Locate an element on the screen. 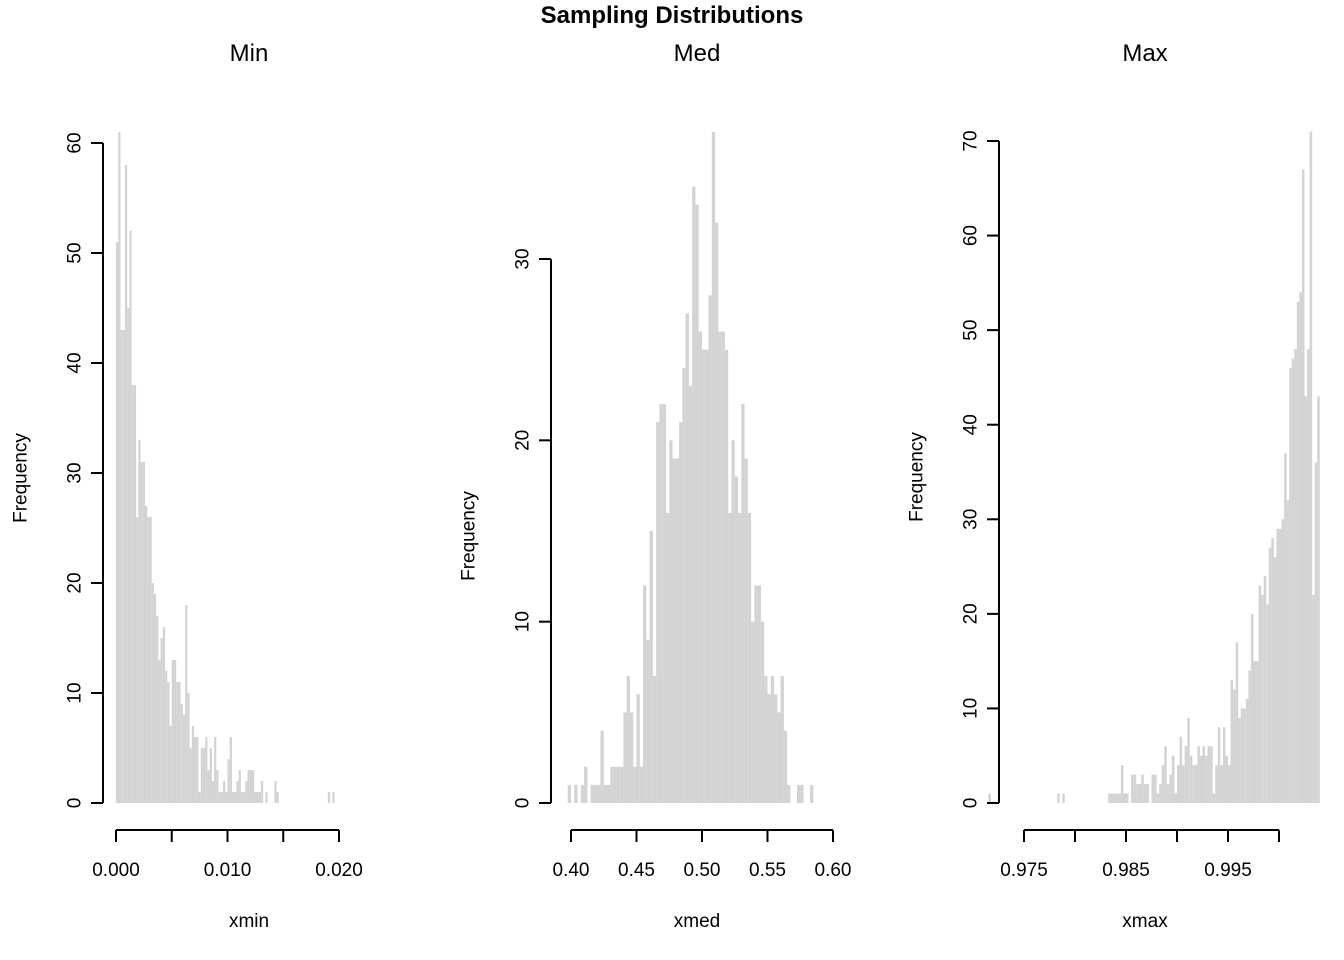 The width and height of the screenshot is (1344, 960). x-tick-label: 0.995 is located at coordinates (1228, 870).